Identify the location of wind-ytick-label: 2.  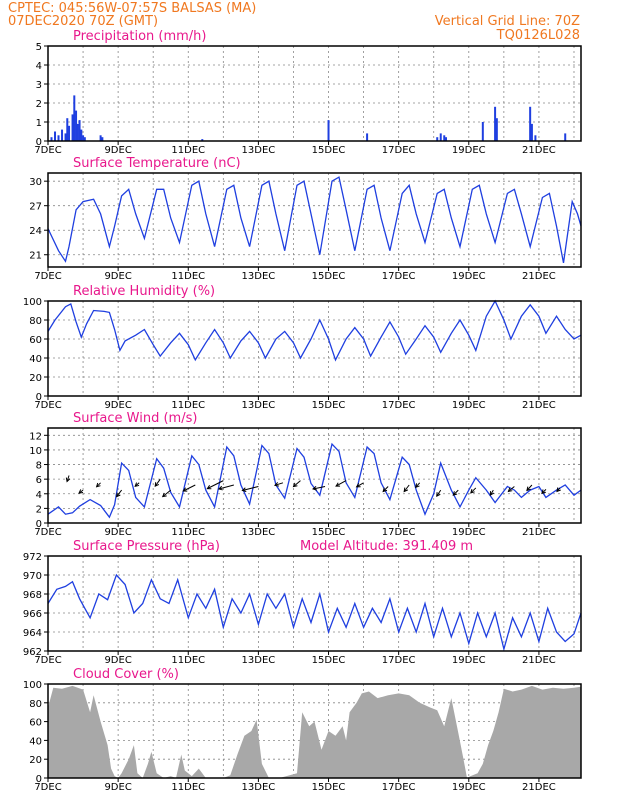
(39, 509).